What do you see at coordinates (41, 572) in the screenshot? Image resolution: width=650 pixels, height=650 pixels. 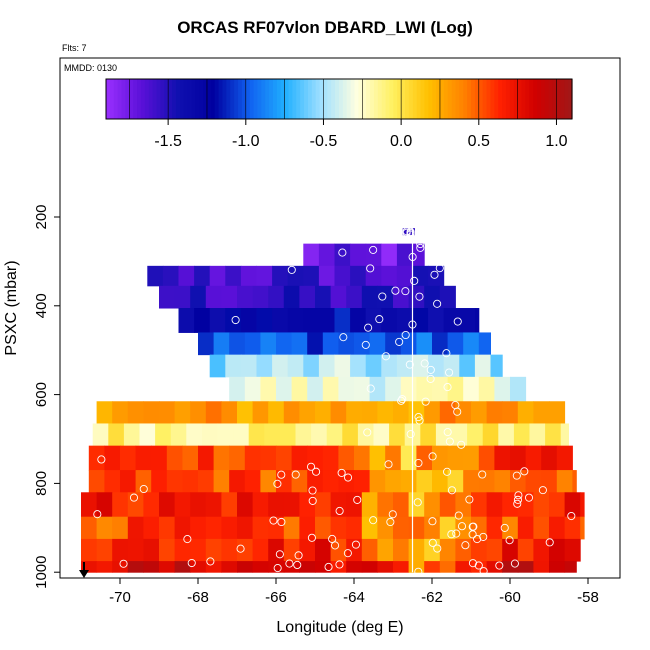 I see `y-tick-label: 1000` at bounding box center [41, 572].